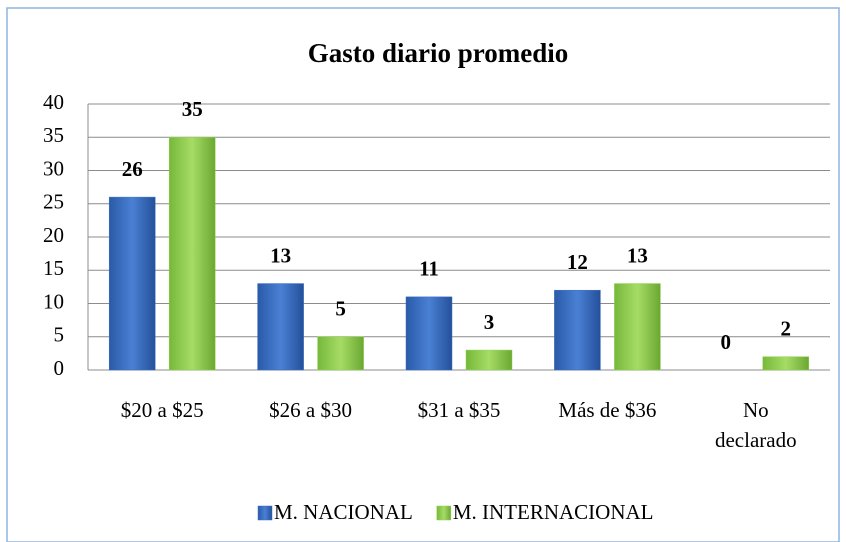 This screenshot has width=846, height=542. I want to click on data-label: 2, so click(786, 329).